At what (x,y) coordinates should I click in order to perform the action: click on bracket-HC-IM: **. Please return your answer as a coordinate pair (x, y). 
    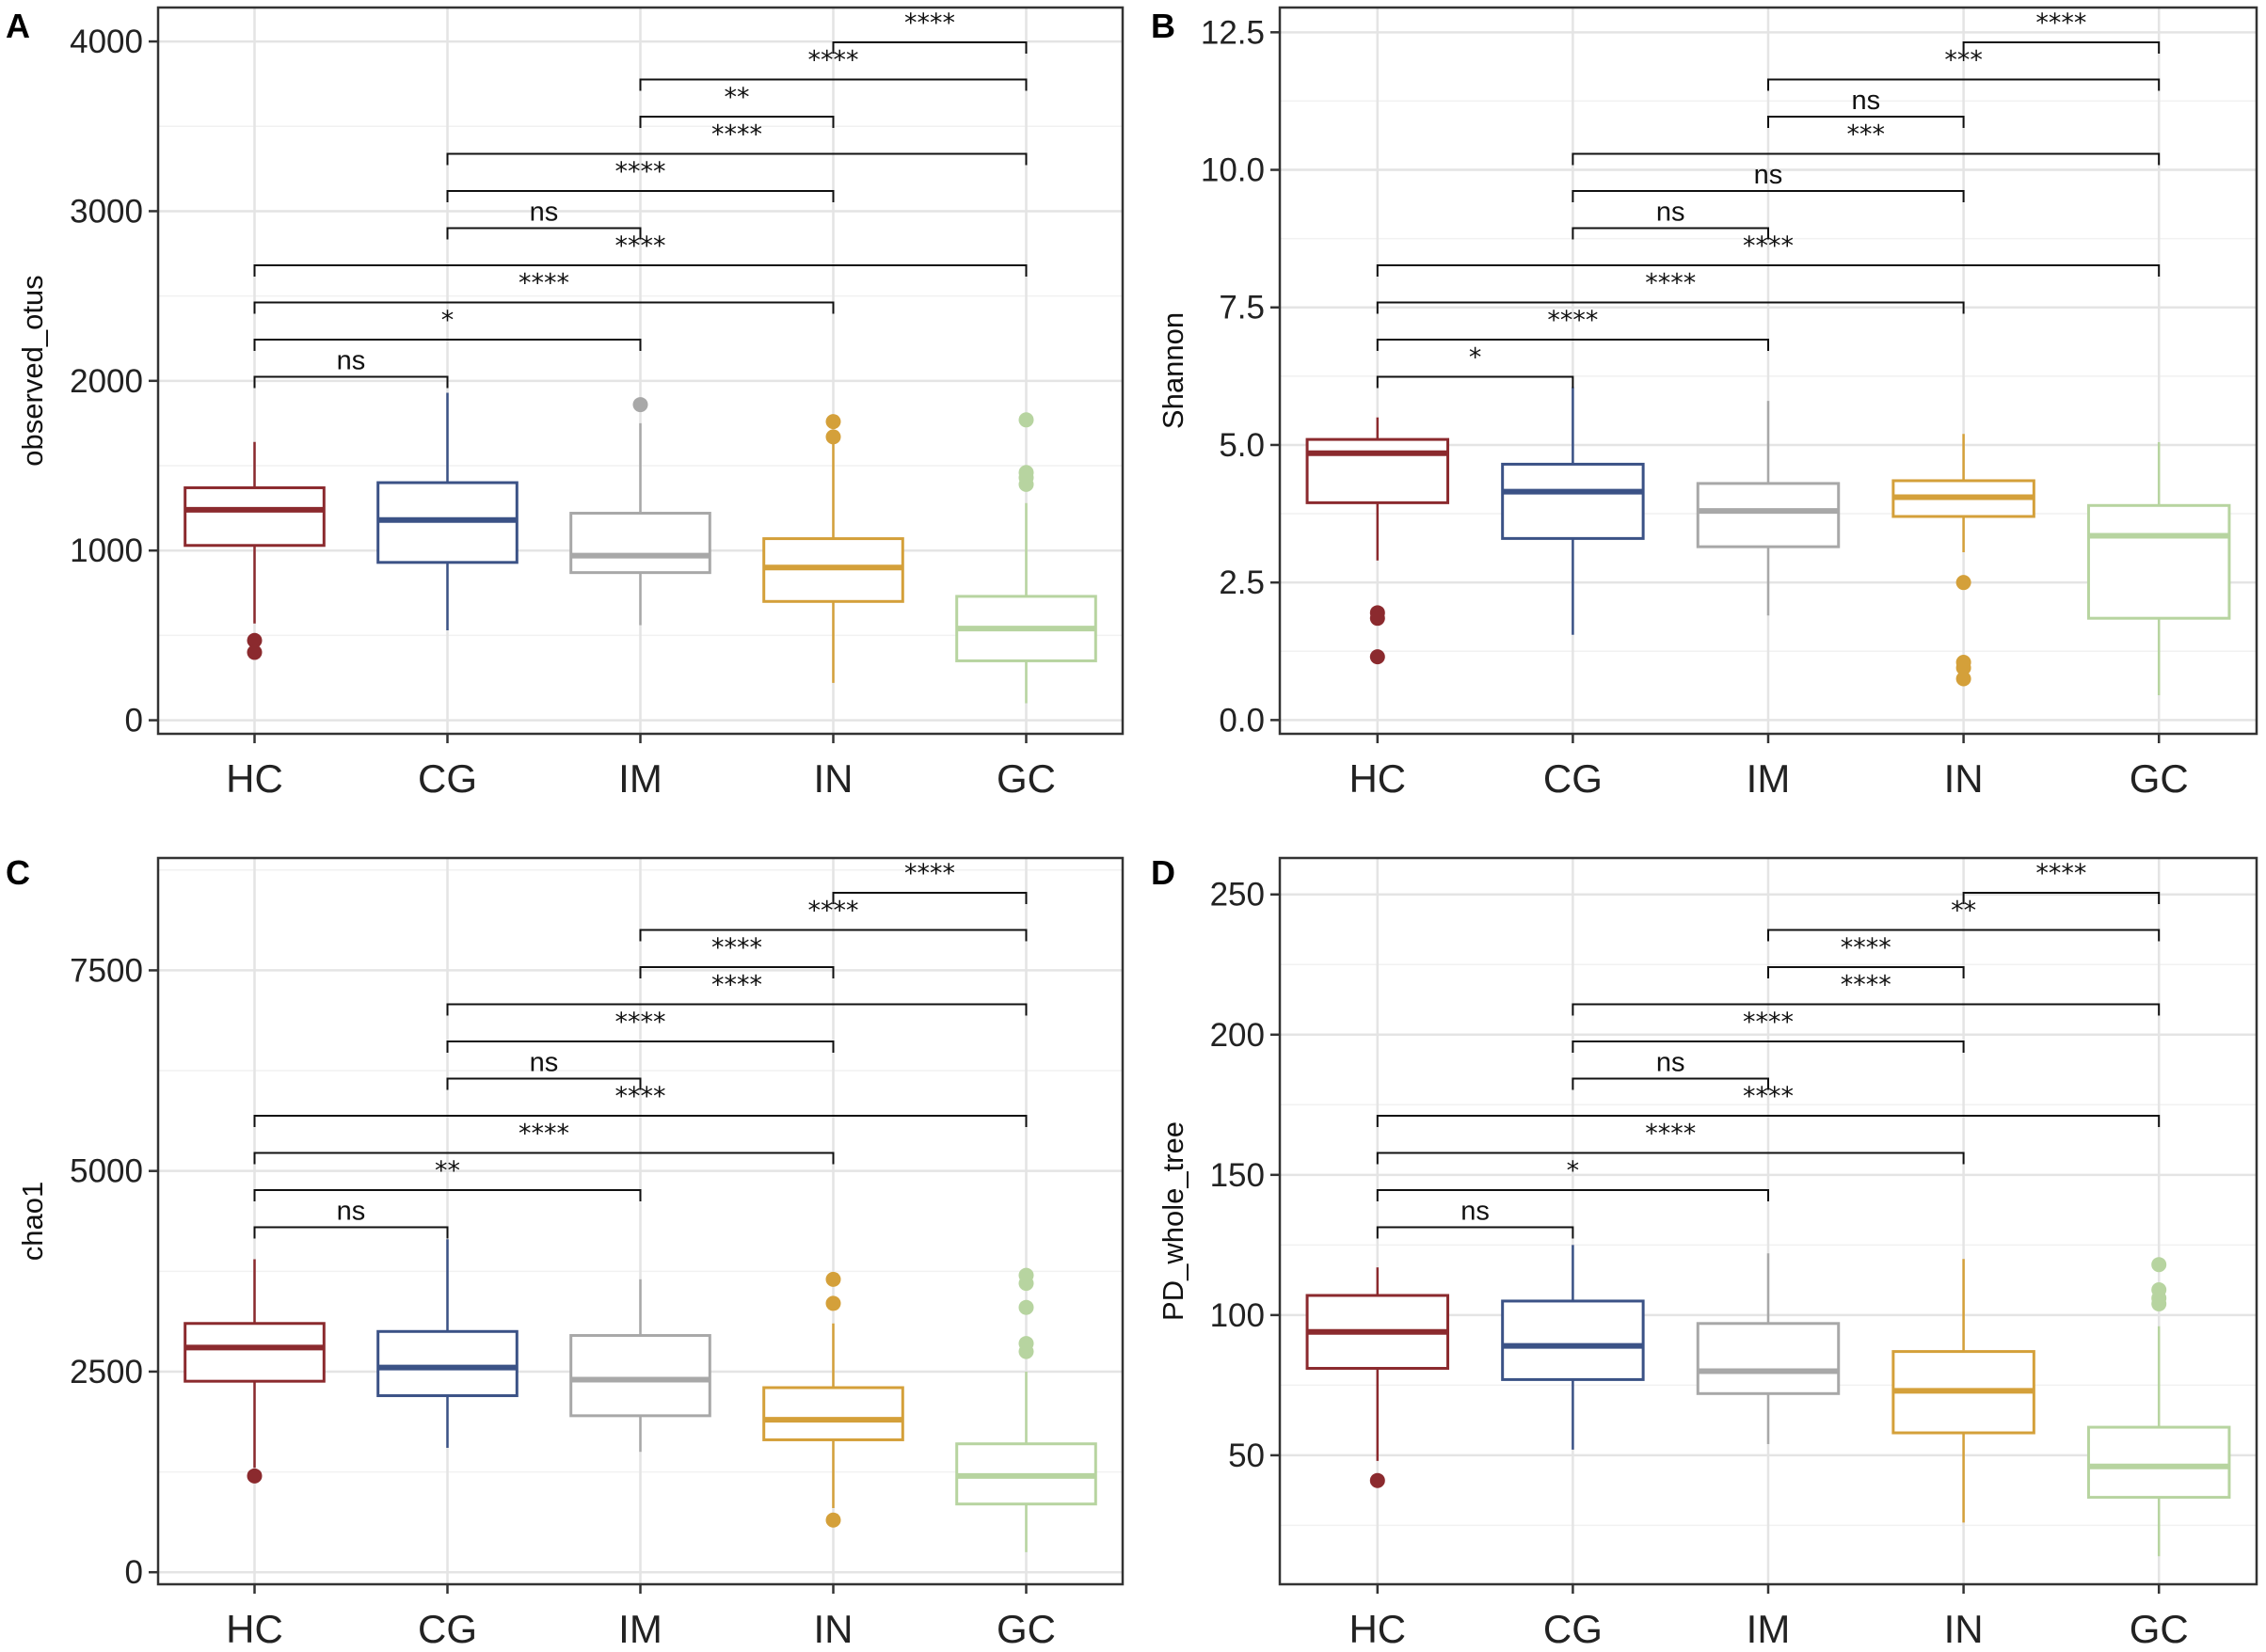
    Looking at the image, I should click on (447, 1178).